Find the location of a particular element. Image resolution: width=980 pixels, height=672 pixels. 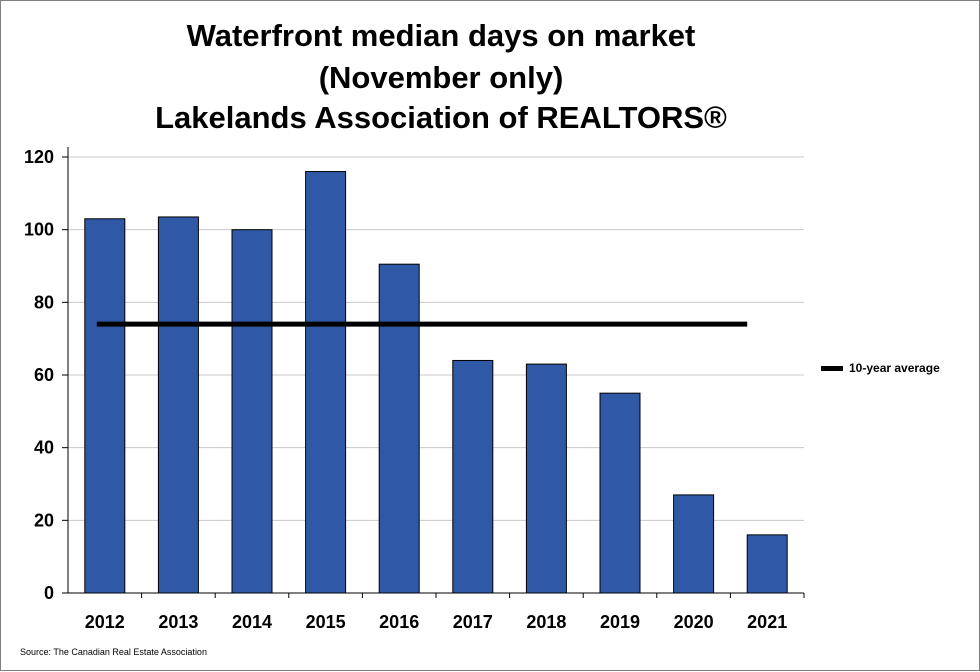

x-tick-label-2014: 2014 is located at coordinates (252, 622).